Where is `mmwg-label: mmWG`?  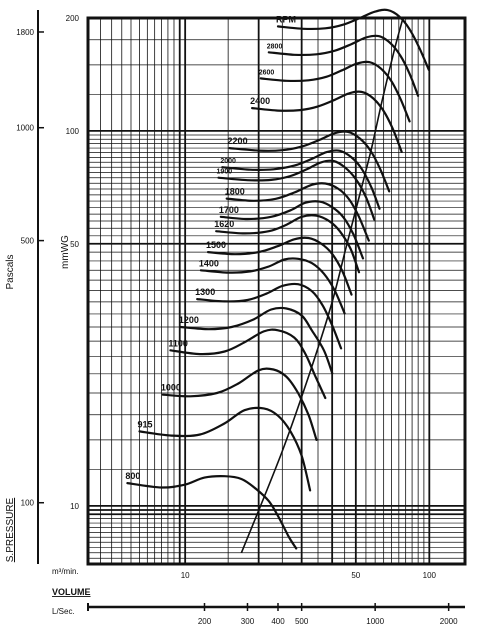 mmwg-label: mmWG is located at coordinates (65, 252).